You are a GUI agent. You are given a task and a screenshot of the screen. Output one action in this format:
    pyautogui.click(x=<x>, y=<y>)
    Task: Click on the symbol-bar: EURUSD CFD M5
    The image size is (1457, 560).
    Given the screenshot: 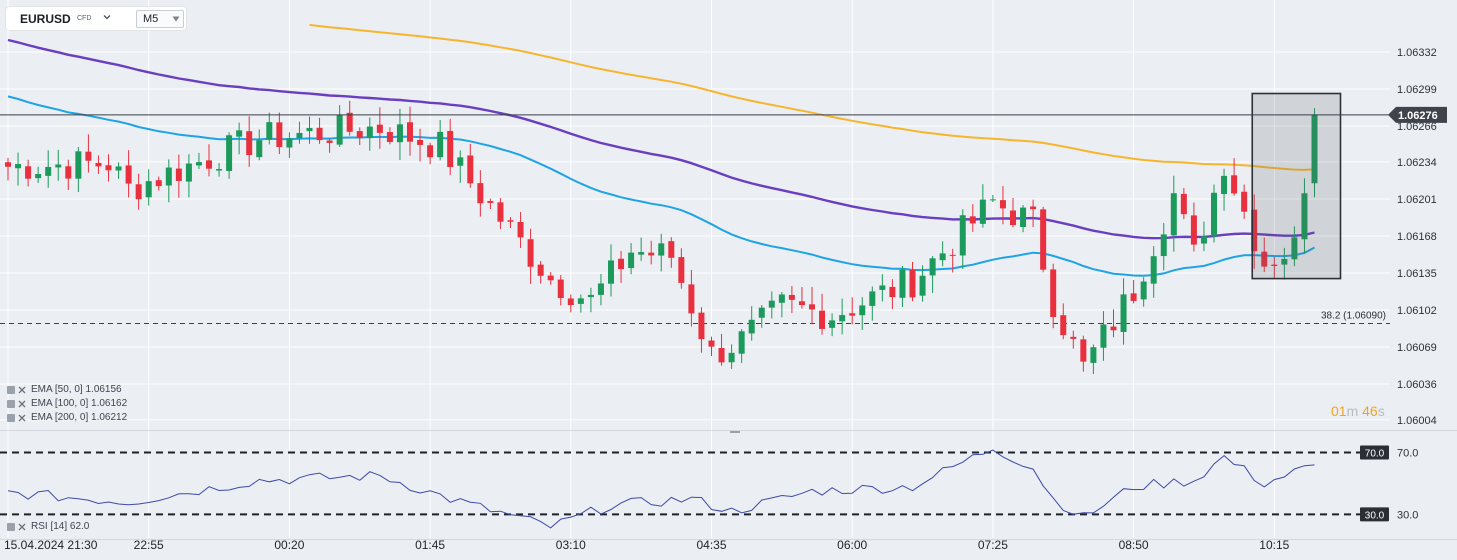 What is the action you would take?
    pyautogui.click(x=96, y=18)
    